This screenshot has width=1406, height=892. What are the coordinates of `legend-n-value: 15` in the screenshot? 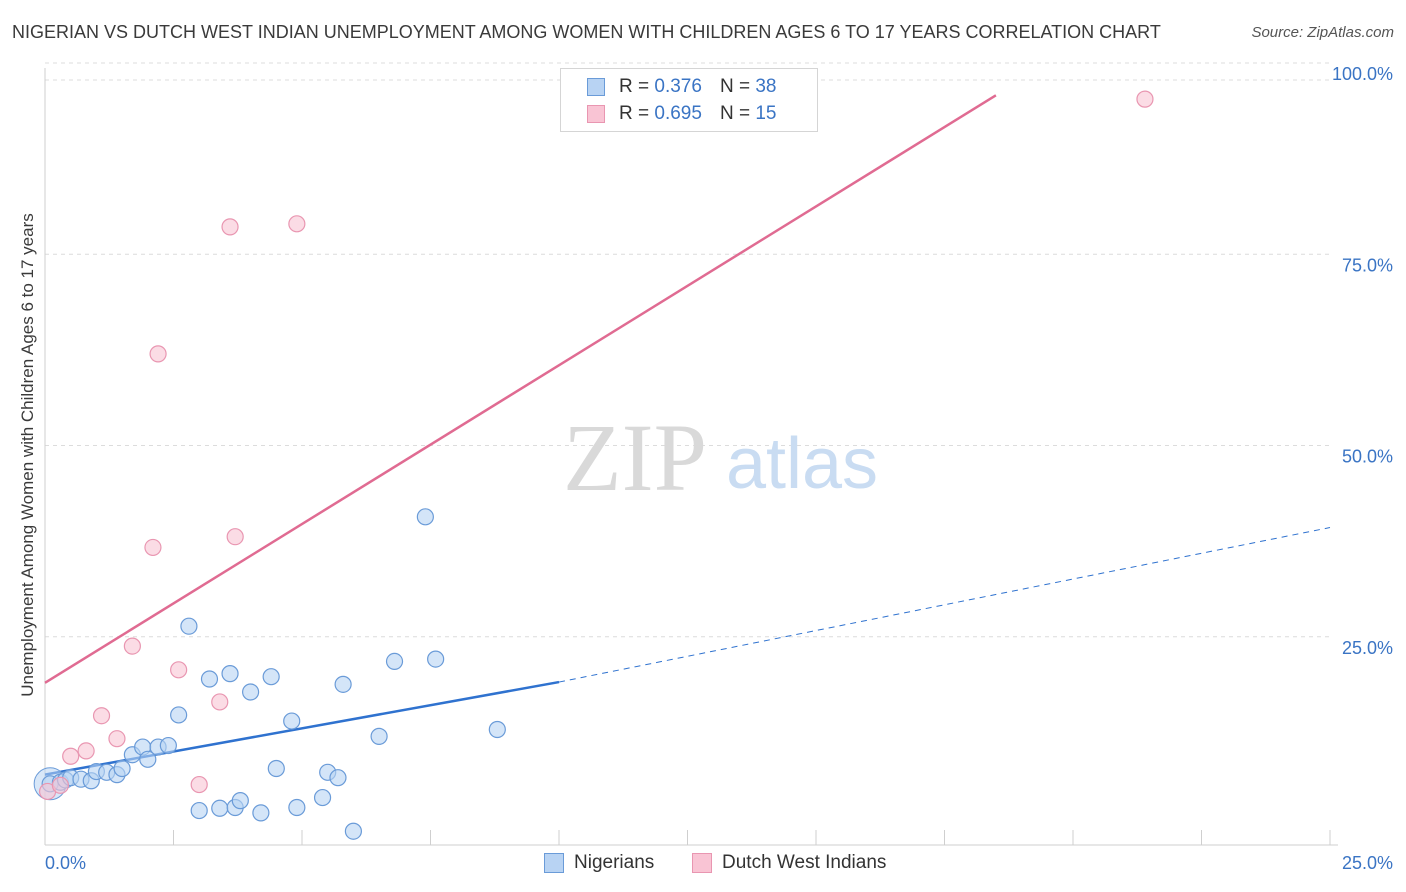 It's located at (766, 113).